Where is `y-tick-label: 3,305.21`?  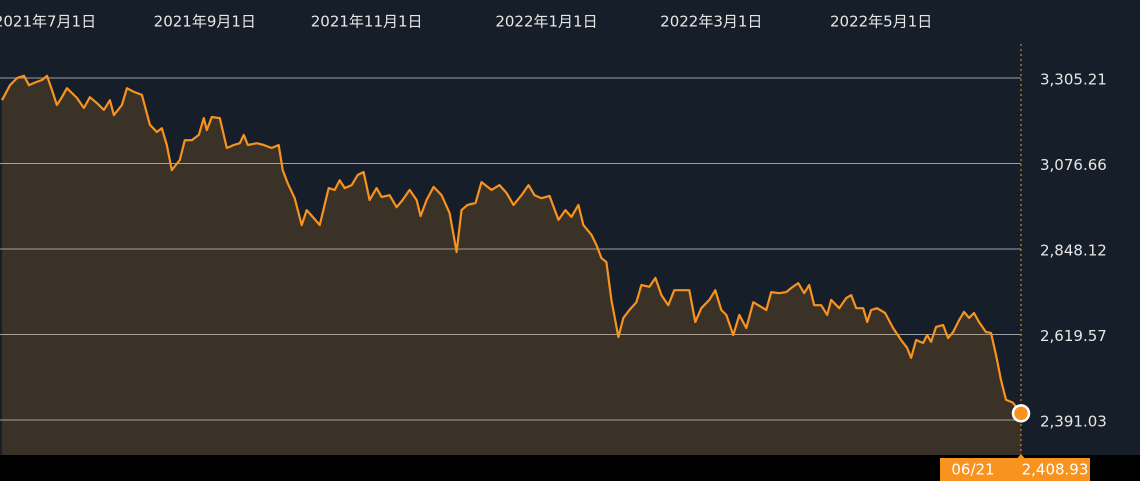
y-tick-label: 3,305.21 is located at coordinates (1073, 80).